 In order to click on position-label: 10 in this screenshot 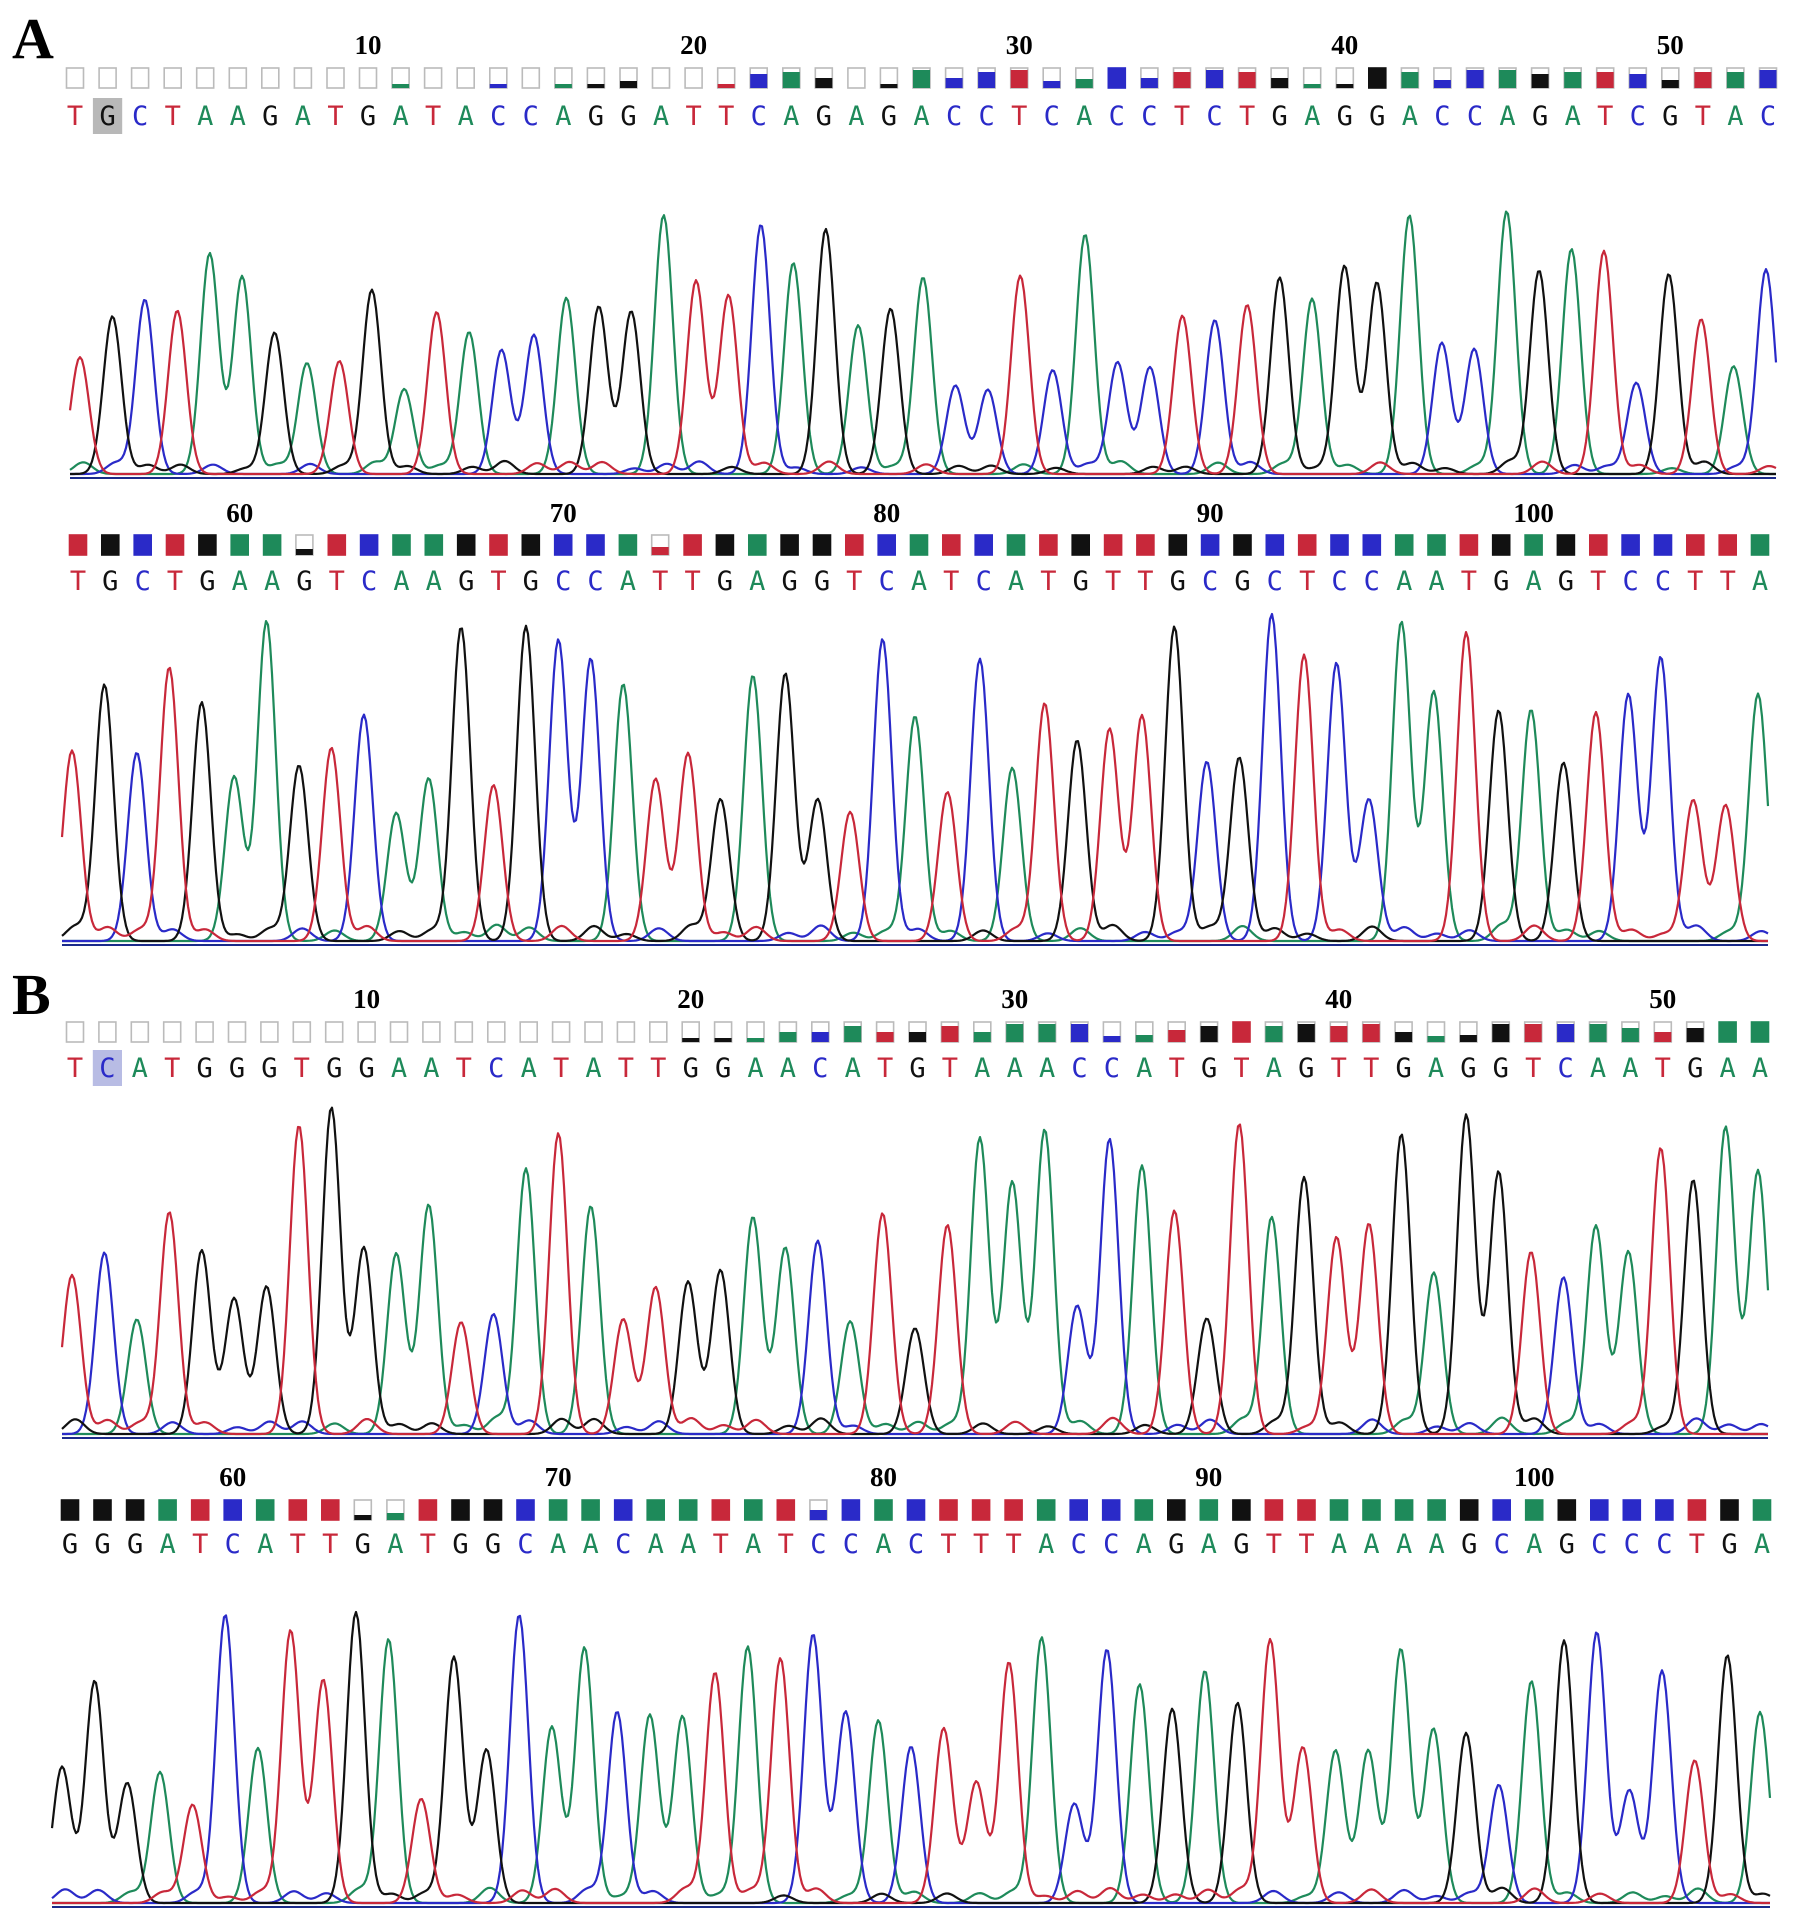, I will do `click(368, 45)`.